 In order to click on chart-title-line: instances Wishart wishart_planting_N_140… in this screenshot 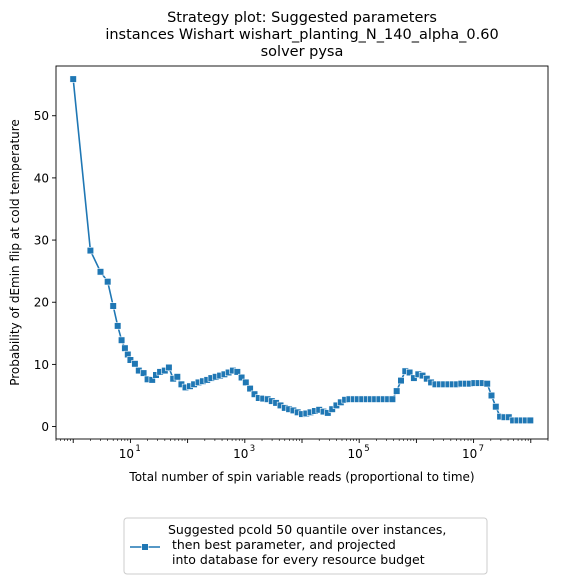, I will do `click(301, 35)`.